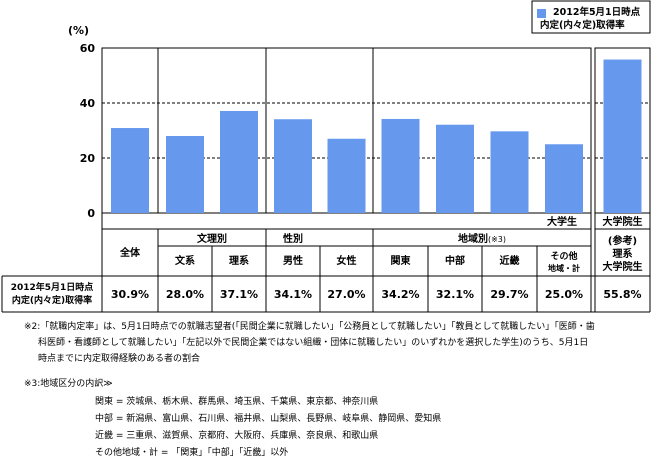 This screenshot has width=655, height=461. I want to click on region-chubu: 中部 = 新潟県、富山県、石川県、福井県、山梨県、長野県、岐阜県、静岡県、愛知県, so click(268, 419).